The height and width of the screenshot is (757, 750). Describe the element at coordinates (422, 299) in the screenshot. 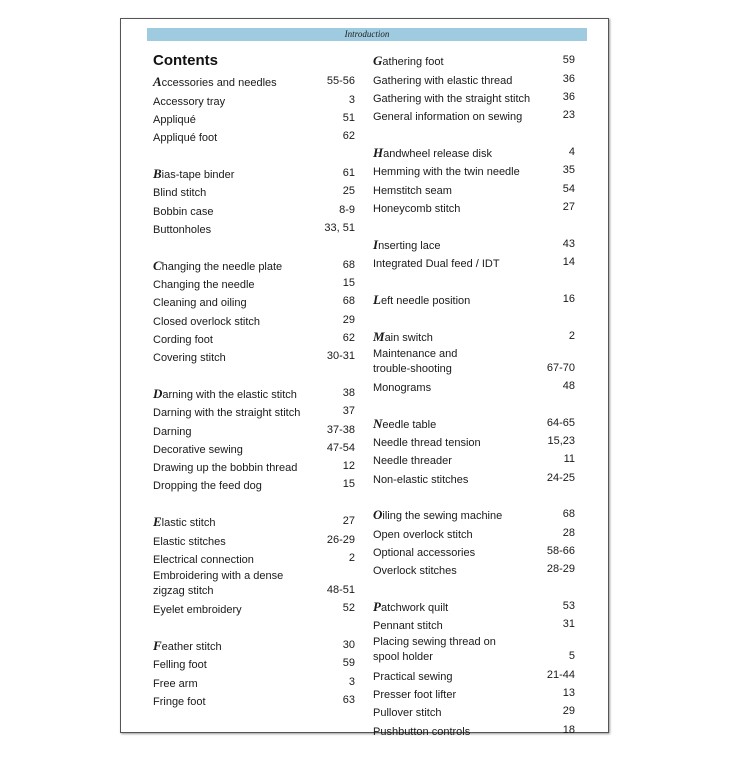

I see `entry-label: Left needle position` at that location.